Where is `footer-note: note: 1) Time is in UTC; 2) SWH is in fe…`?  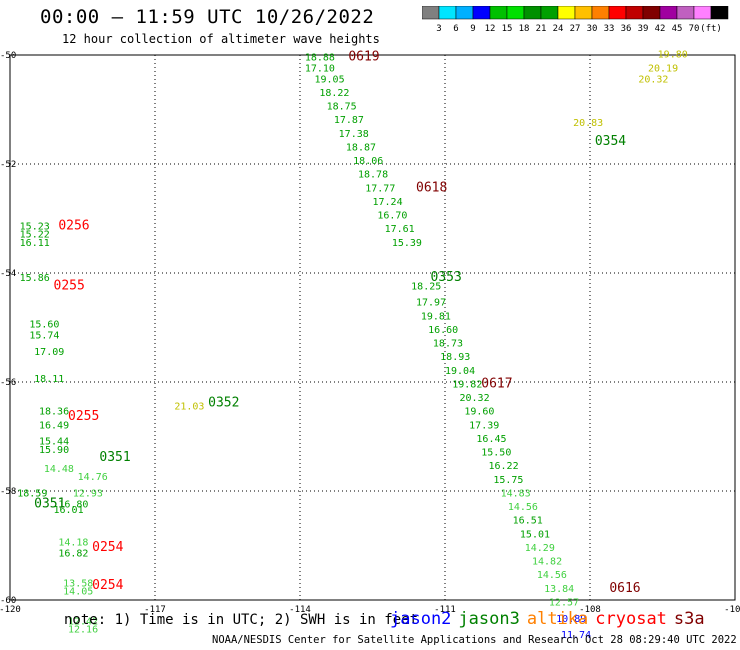 footer-note: note: 1) Time is in UTC; 2) SWH is in fe… is located at coordinates (241, 620).